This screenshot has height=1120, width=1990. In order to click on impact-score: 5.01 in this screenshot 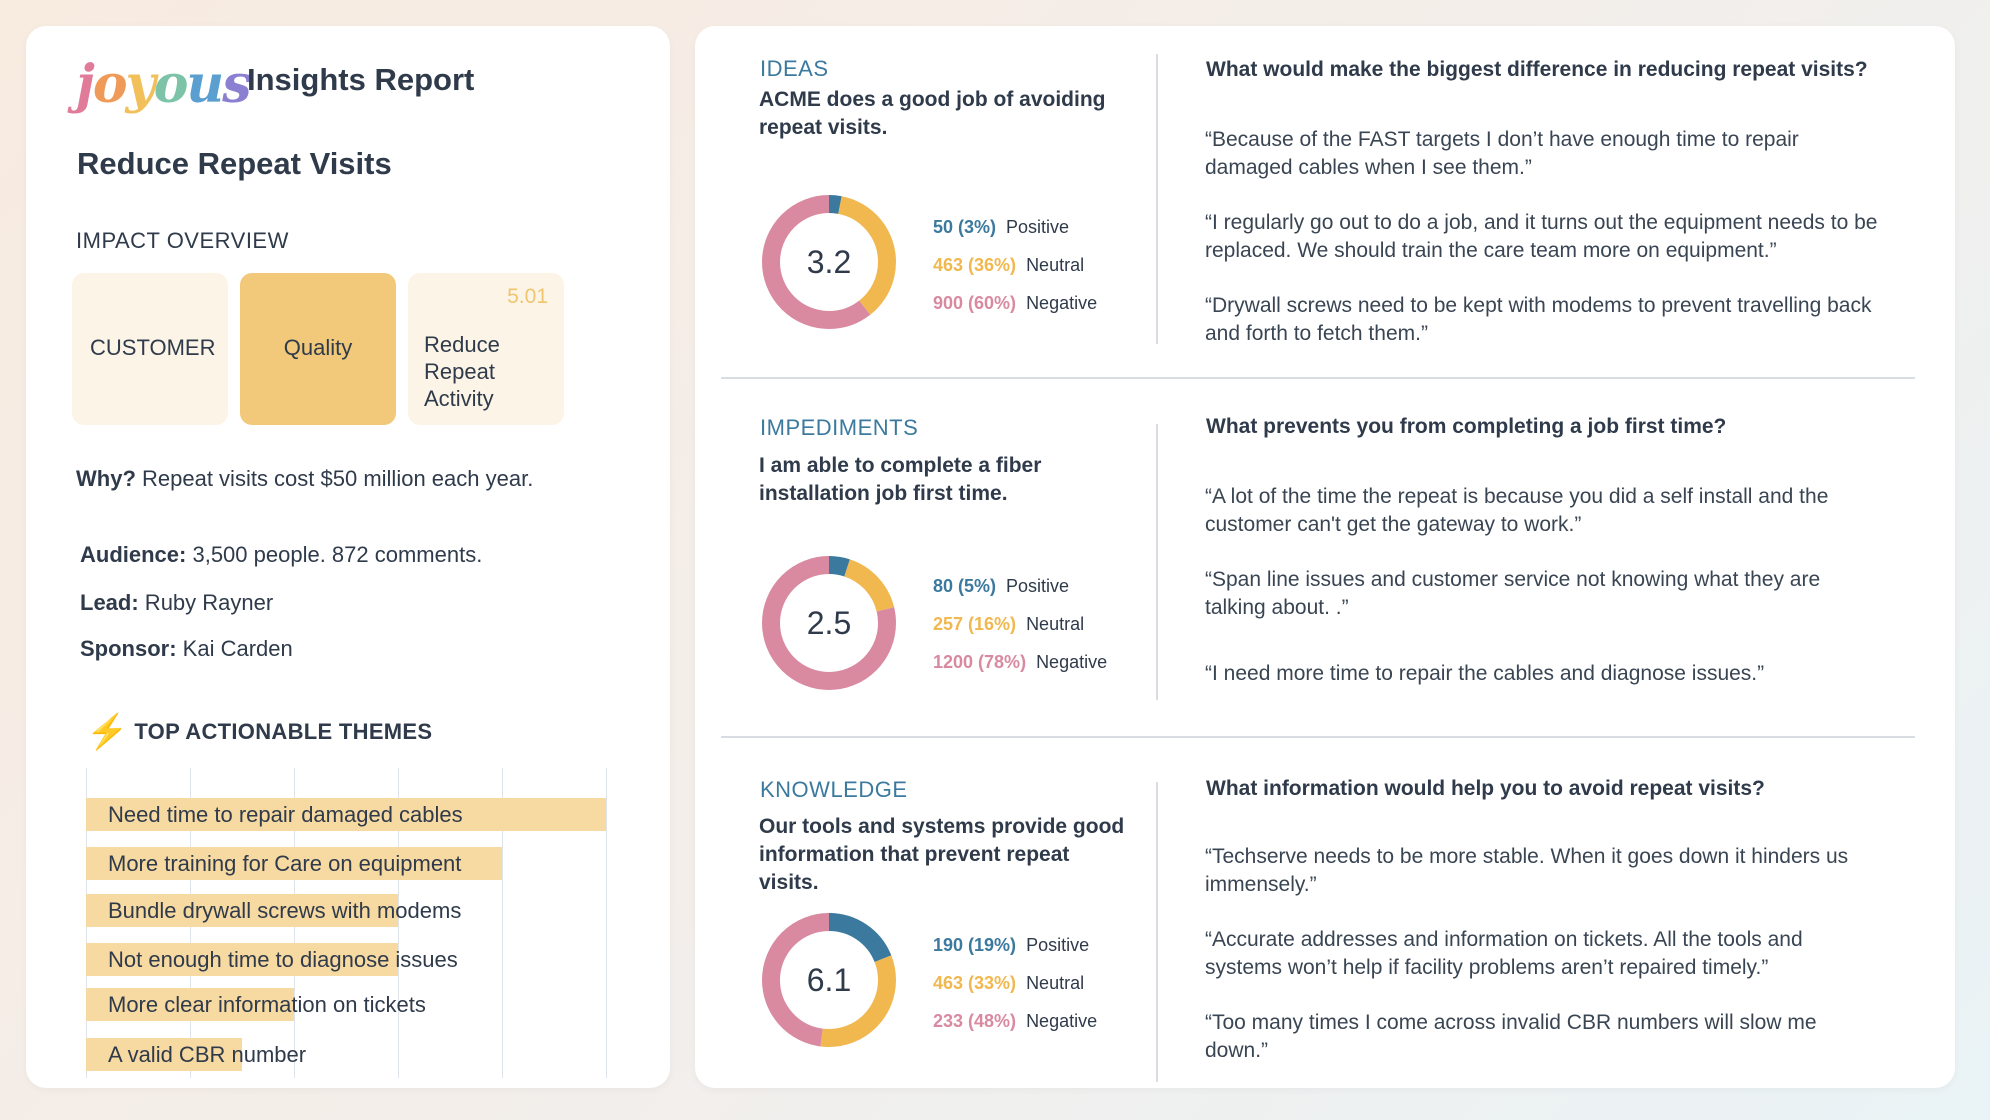, I will do `click(527, 296)`.